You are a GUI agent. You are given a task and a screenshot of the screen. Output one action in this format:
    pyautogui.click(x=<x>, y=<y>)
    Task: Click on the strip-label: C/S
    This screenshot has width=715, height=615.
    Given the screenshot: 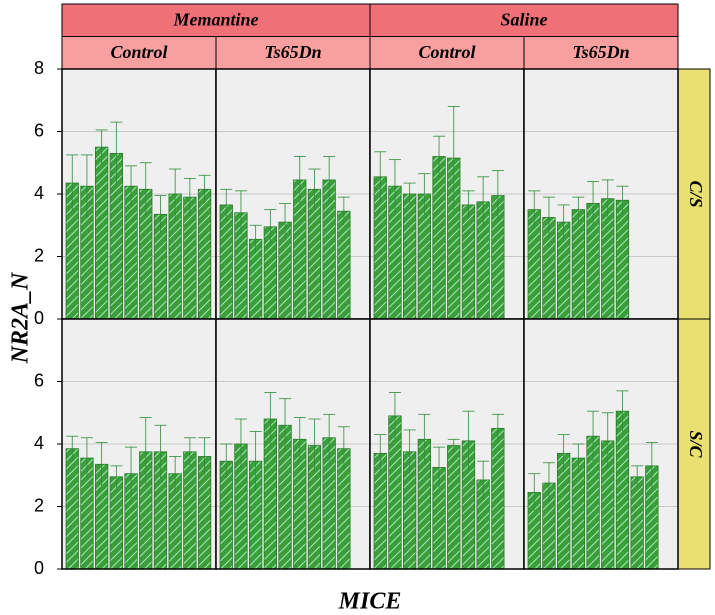 What is the action you would take?
    pyautogui.click(x=696, y=193)
    